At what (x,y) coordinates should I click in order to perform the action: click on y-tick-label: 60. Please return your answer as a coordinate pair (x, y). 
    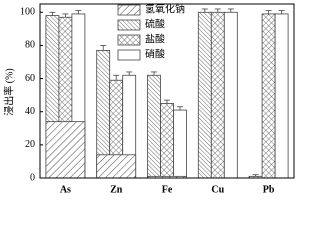
    Looking at the image, I should click on (30, 78).